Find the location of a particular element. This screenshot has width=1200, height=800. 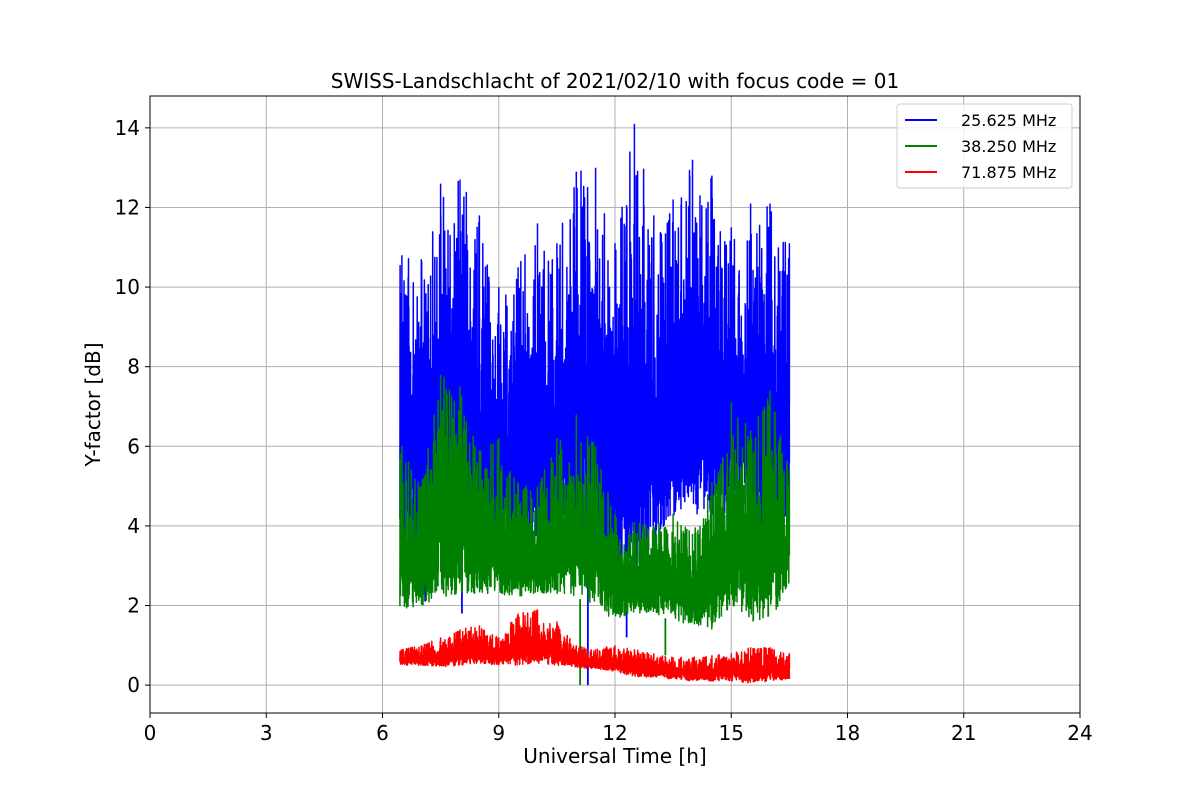

legend-label: 25.625 MHz is located at coordinates (1008, 120).